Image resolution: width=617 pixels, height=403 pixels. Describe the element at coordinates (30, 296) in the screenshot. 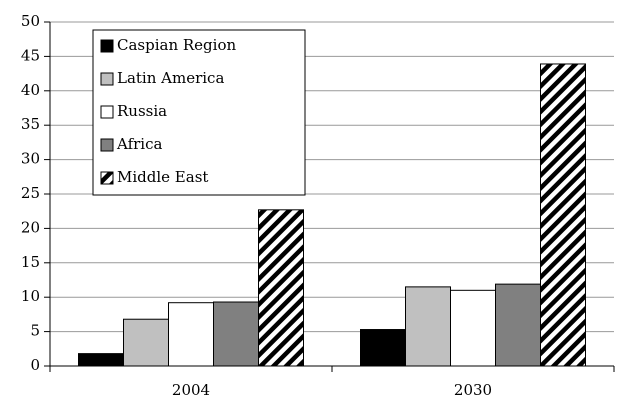

I see `y-tick-label: 10` at that location.